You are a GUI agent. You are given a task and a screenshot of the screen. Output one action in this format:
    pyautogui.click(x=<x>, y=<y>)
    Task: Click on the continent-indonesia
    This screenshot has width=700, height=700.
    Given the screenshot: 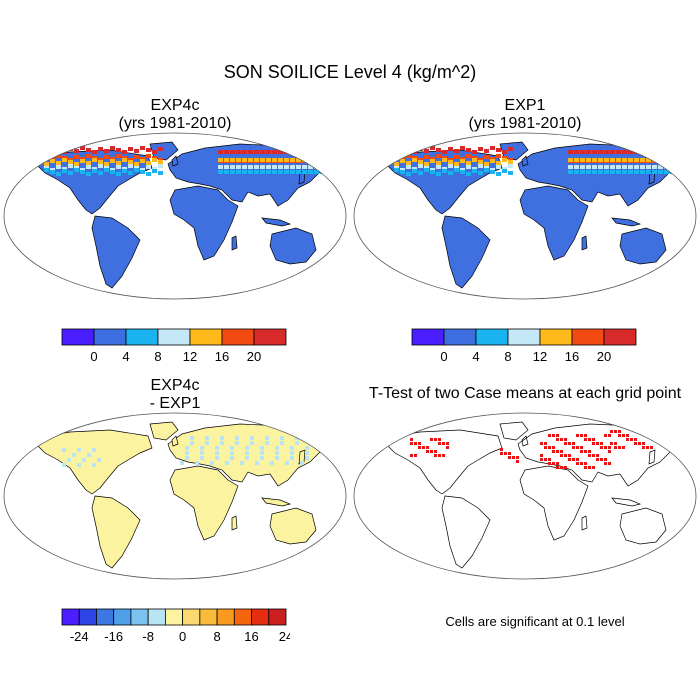 What is the action you would take?
    pyautogui.click(x=276, y=222)
    